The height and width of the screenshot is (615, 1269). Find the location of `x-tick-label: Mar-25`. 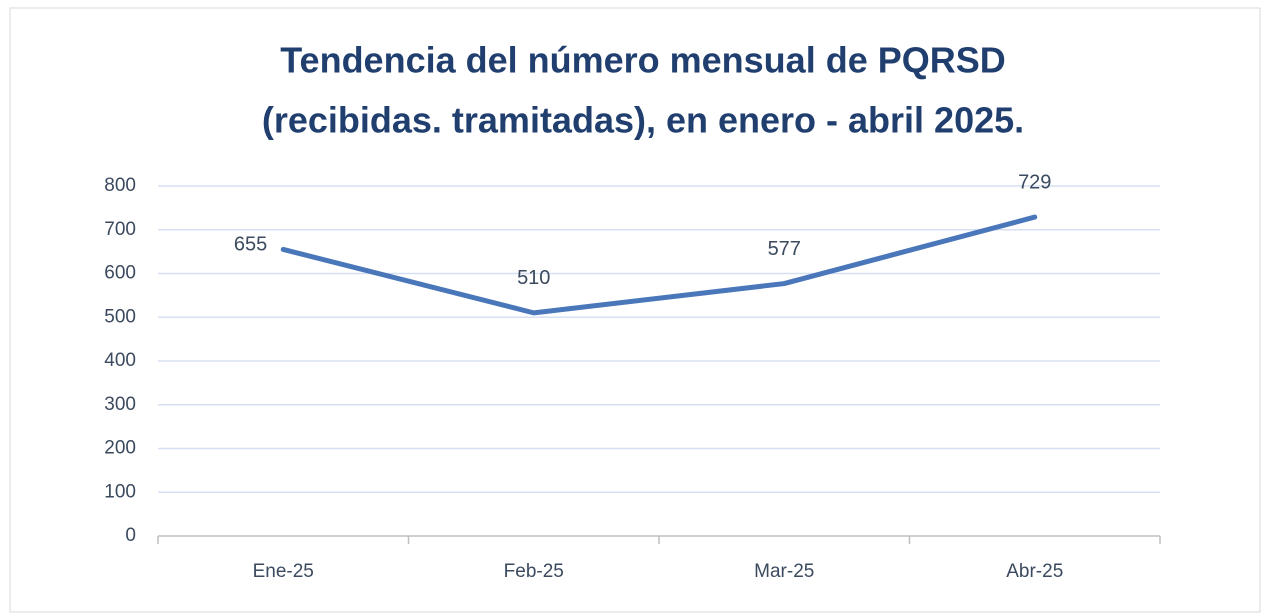

x-tick-label: Mar-25 is located at coordinates (784, 571).